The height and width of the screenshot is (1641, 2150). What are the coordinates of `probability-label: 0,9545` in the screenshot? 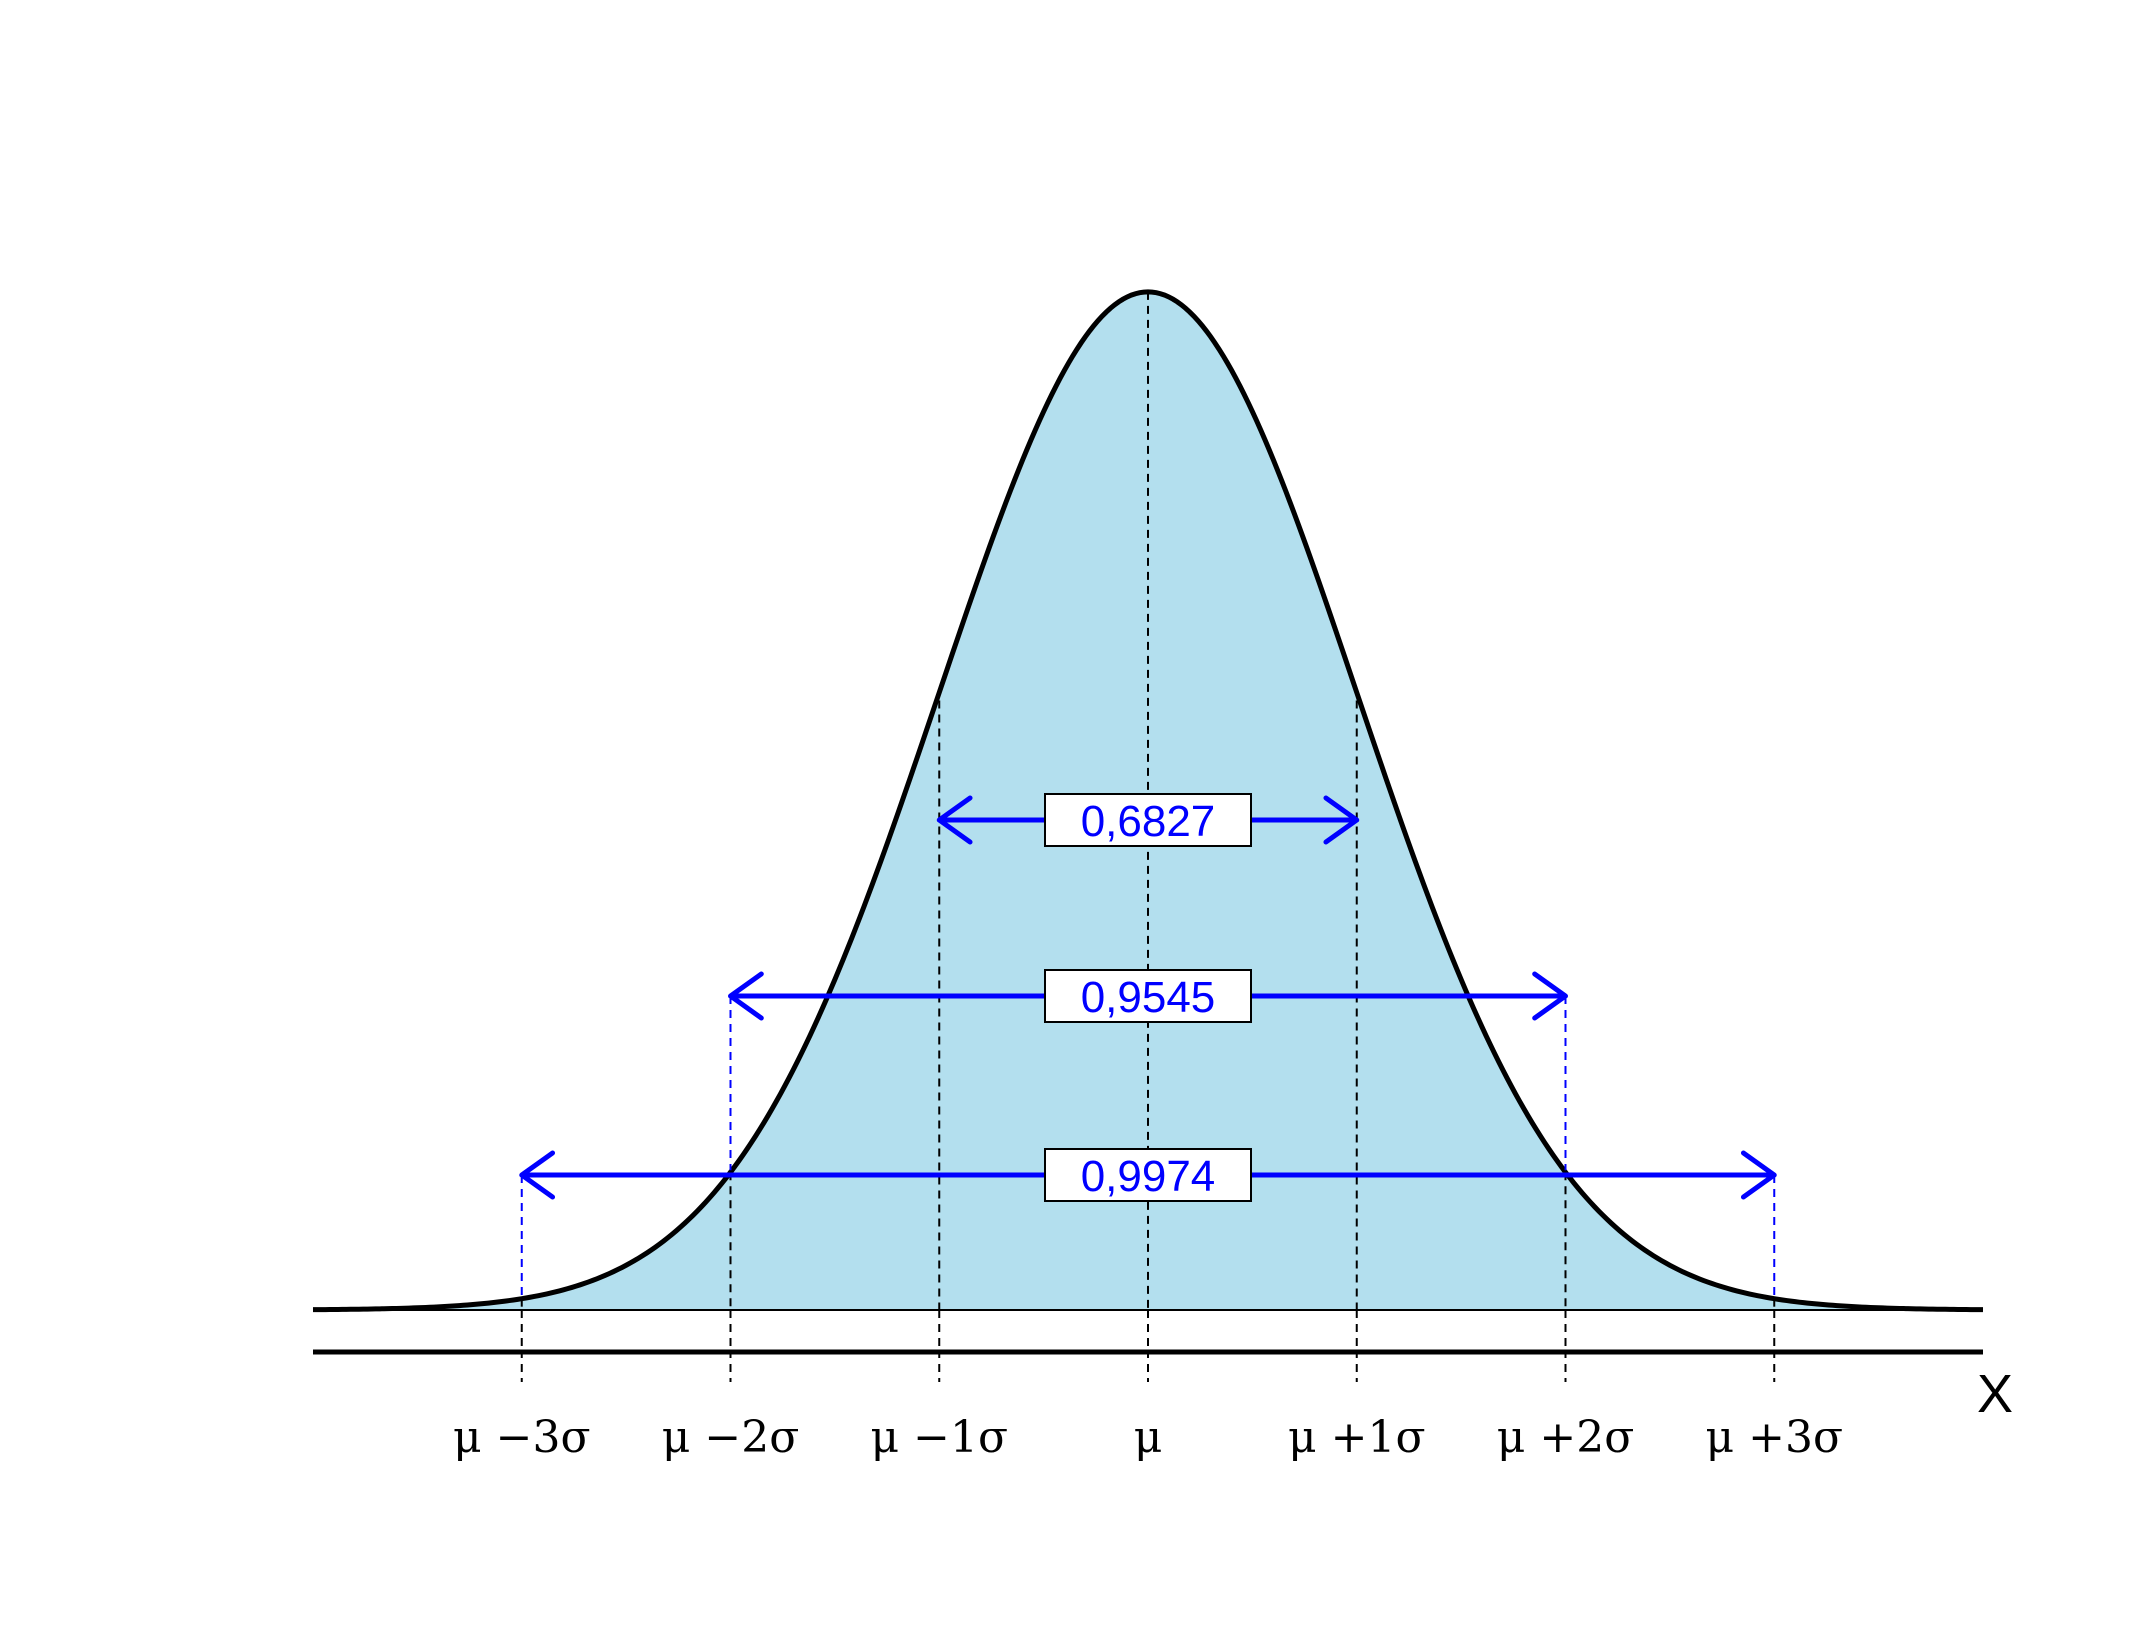 It's located at (1148, 997).